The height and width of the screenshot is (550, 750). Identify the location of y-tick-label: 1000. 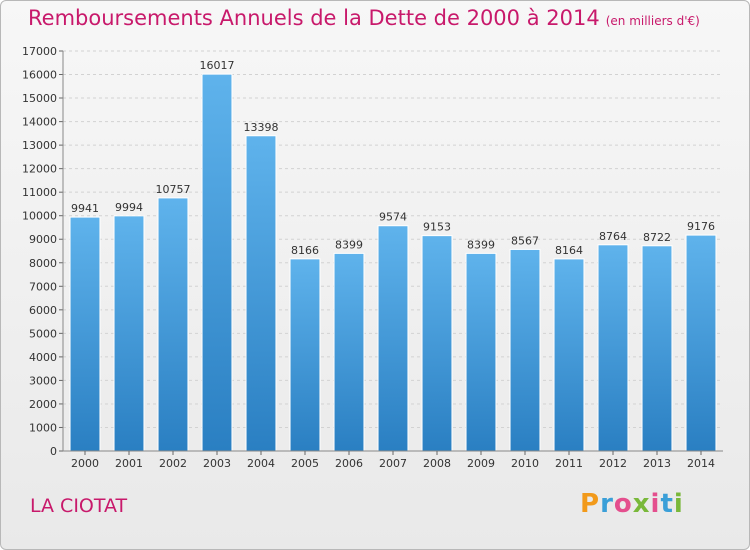
(43, 427).